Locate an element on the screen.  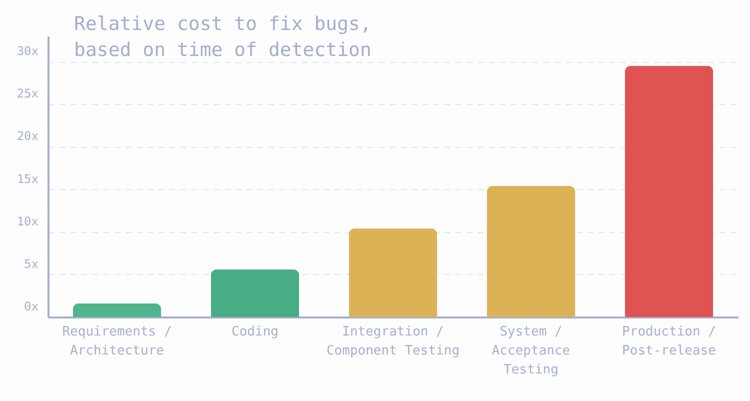
y-tick-label: 15x is located at coordinates (27, 179).